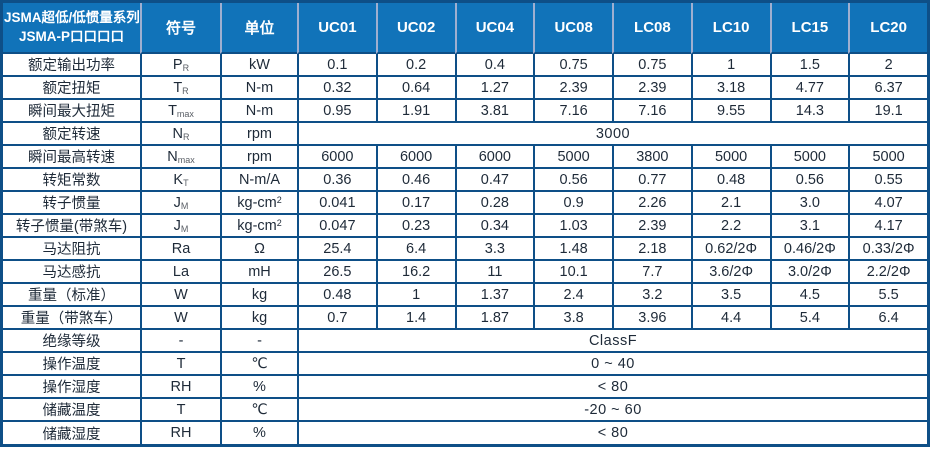 The width and height of the screenshot is (930, 468). I want to click on value-cell-uc08: 2.39, so click(572, 88).